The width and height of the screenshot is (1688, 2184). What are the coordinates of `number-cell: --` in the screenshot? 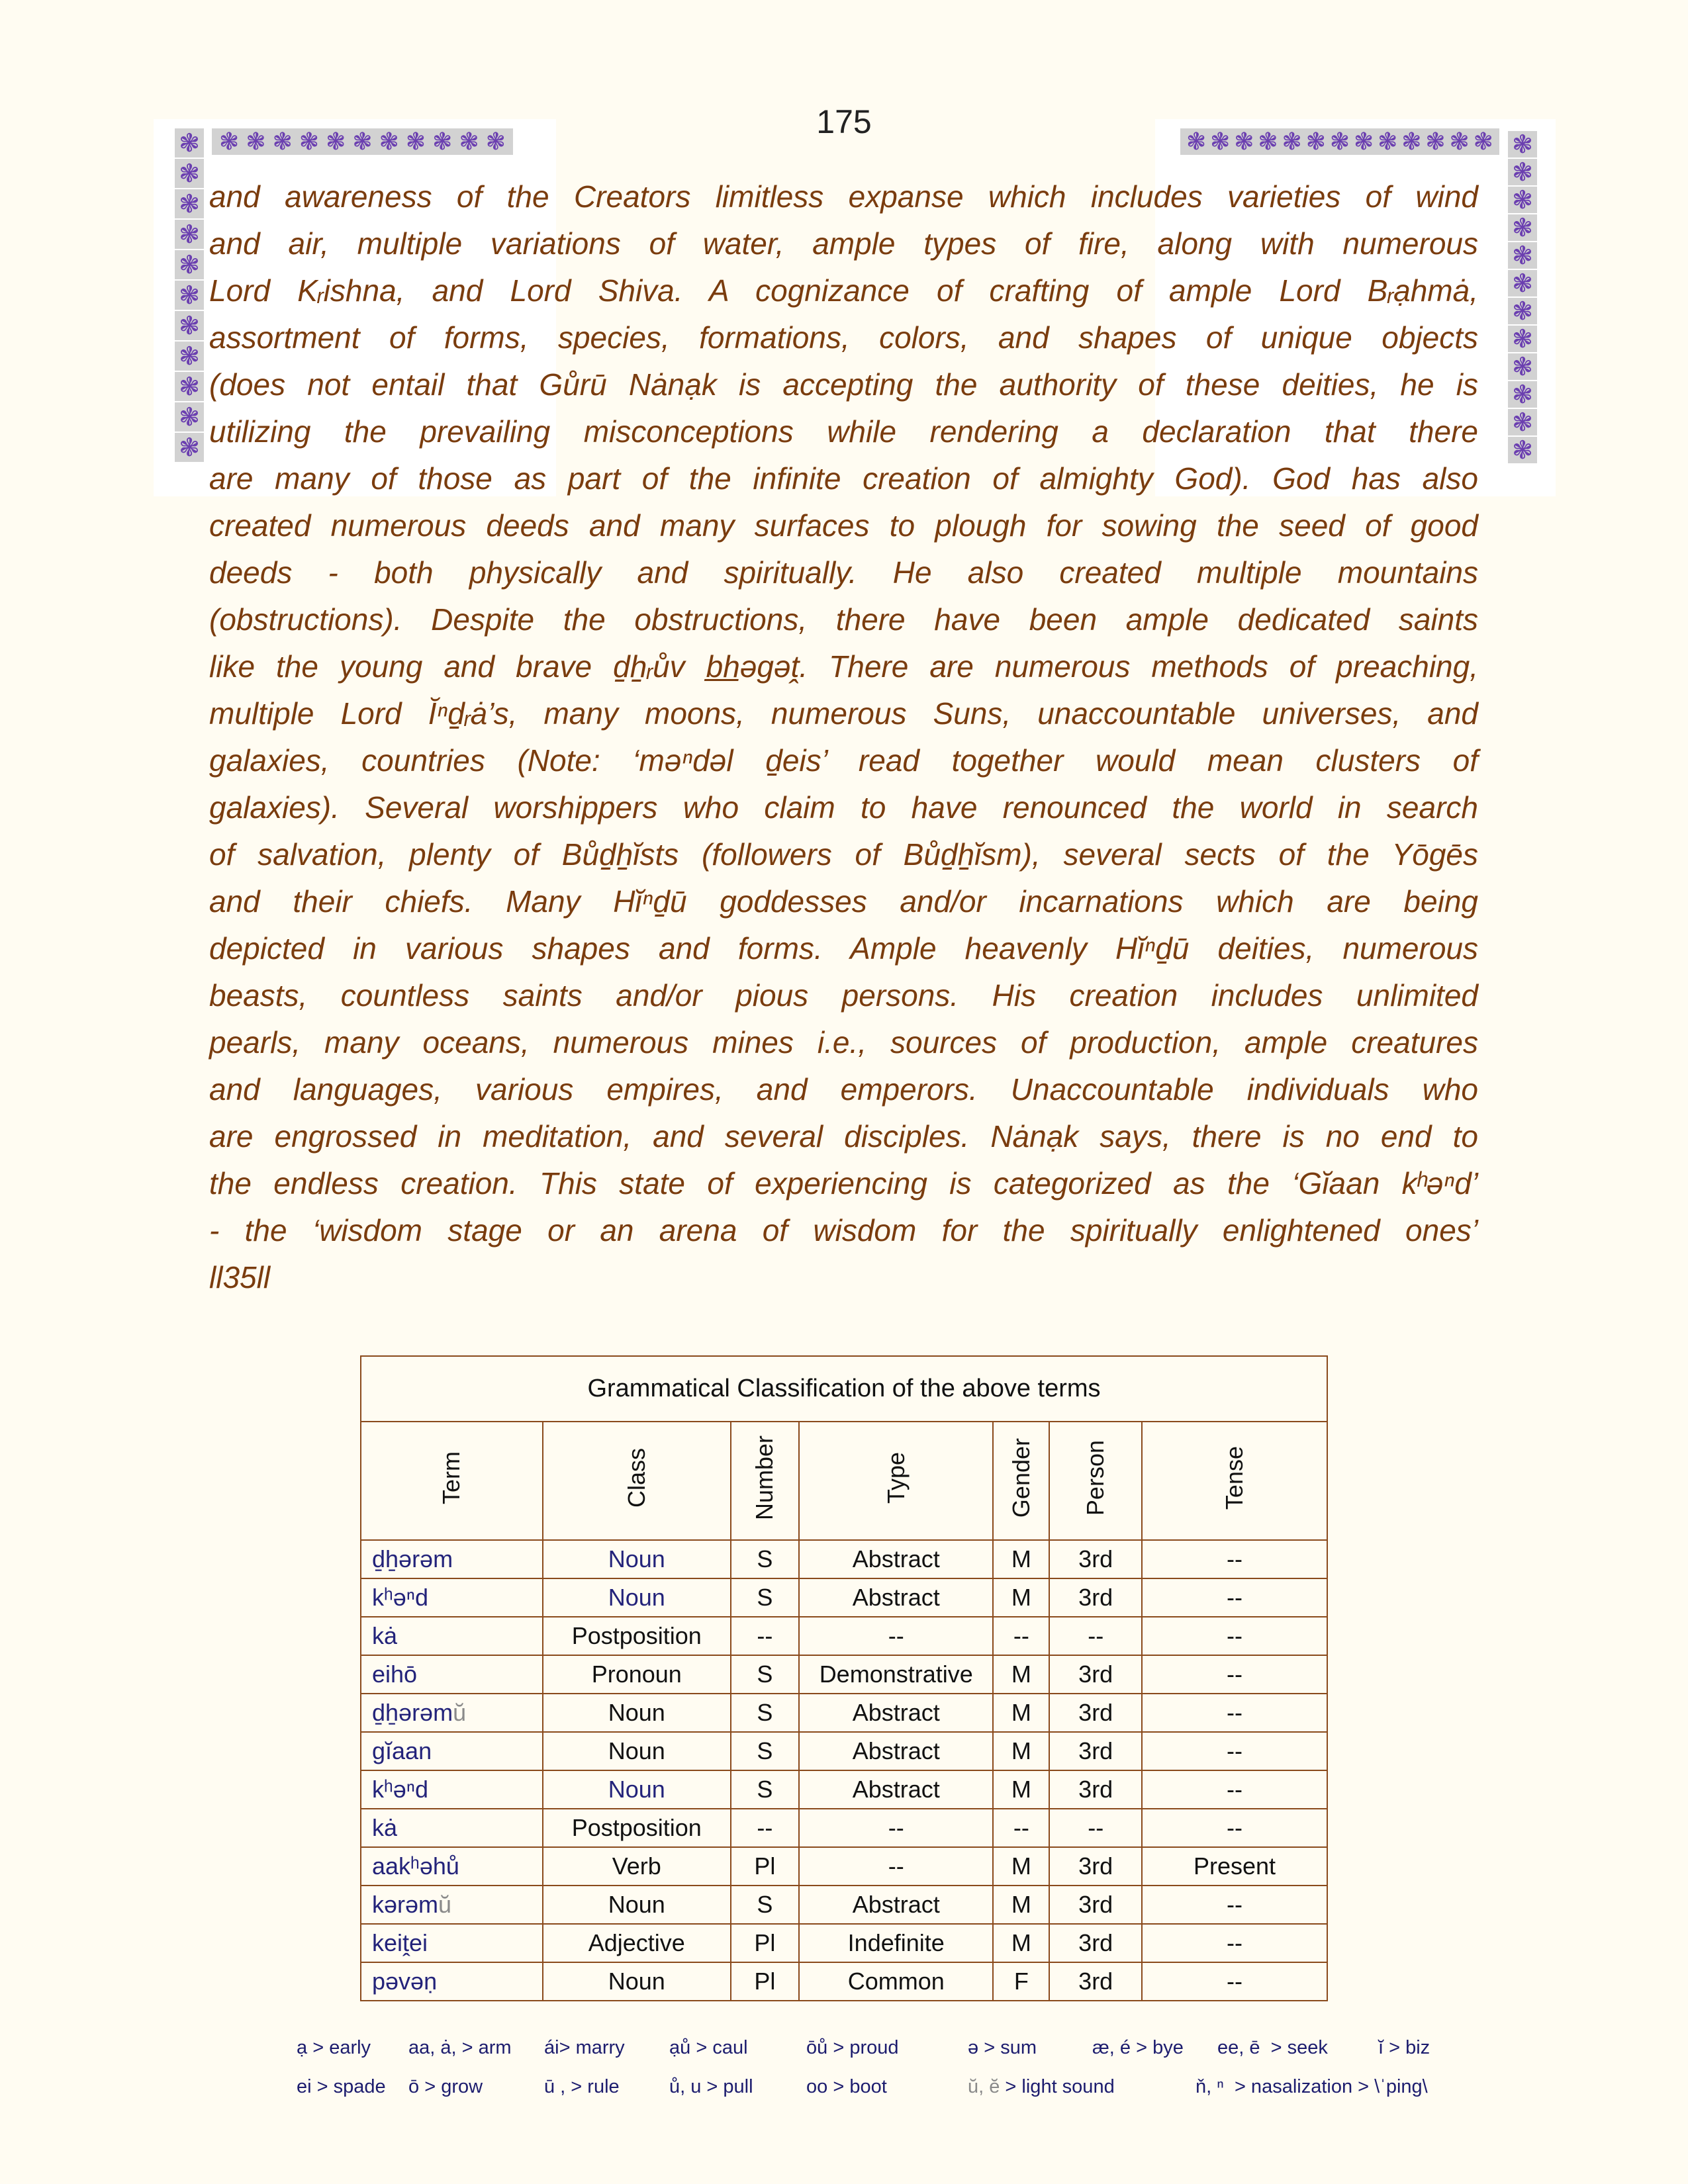 It's located at (764, 1636).